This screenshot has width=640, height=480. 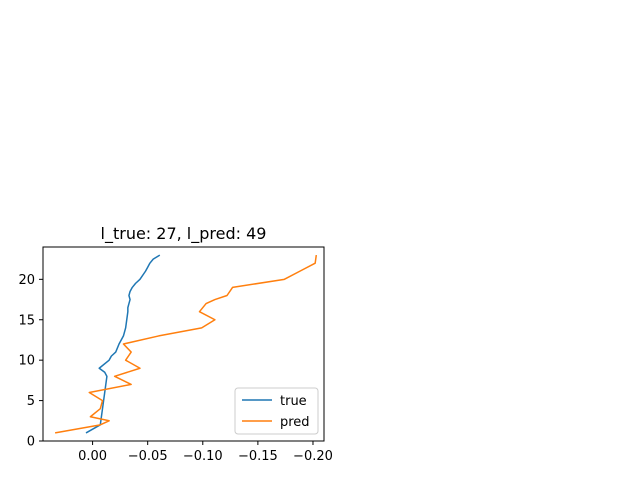 What do you see at coordinates (31, 442) in the screenshot?
I see `y-tick-label: 0` at bounding box center [31, 442].